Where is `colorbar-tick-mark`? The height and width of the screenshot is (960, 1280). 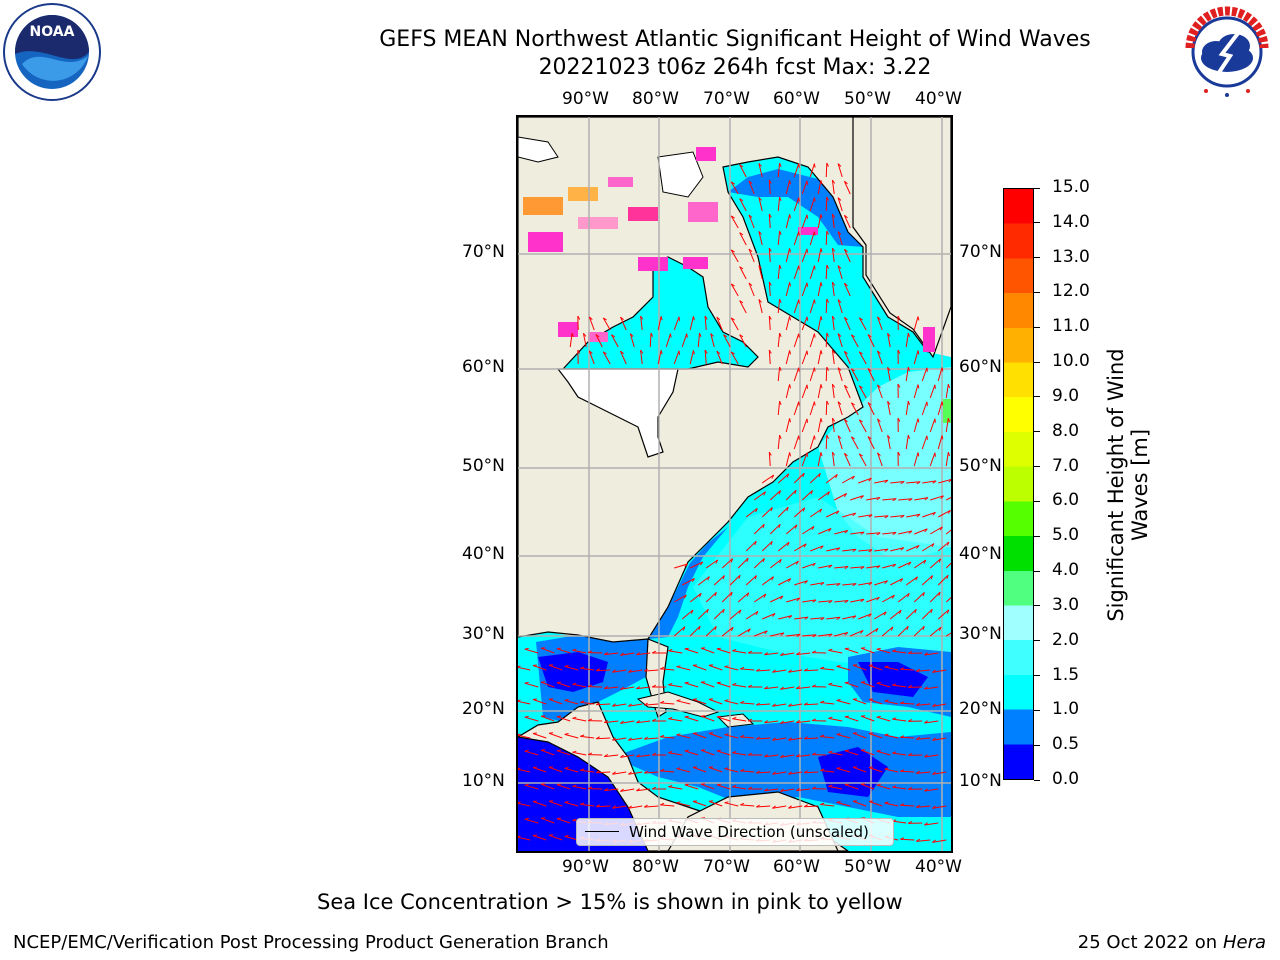
colorbar-tick-mark is located at coordinates (1037, 571).